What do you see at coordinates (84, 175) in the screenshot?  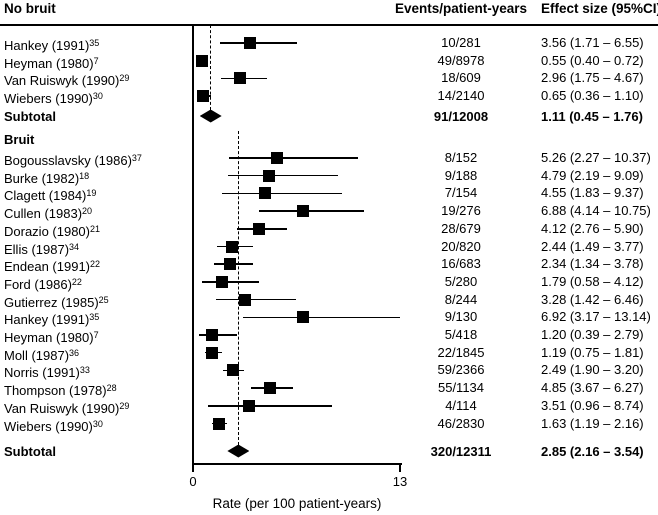 I see `study-reference-number: 18` at bounding box center [84, 175].